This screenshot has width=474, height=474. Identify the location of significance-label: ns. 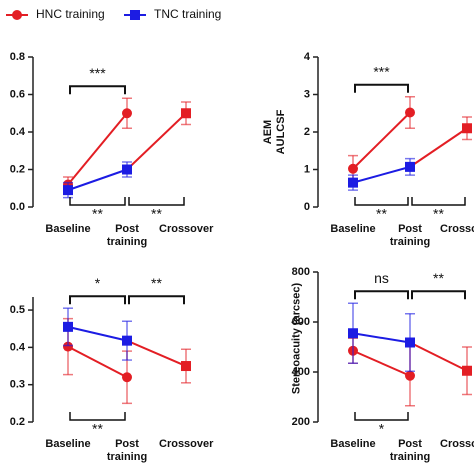
(381, 278).